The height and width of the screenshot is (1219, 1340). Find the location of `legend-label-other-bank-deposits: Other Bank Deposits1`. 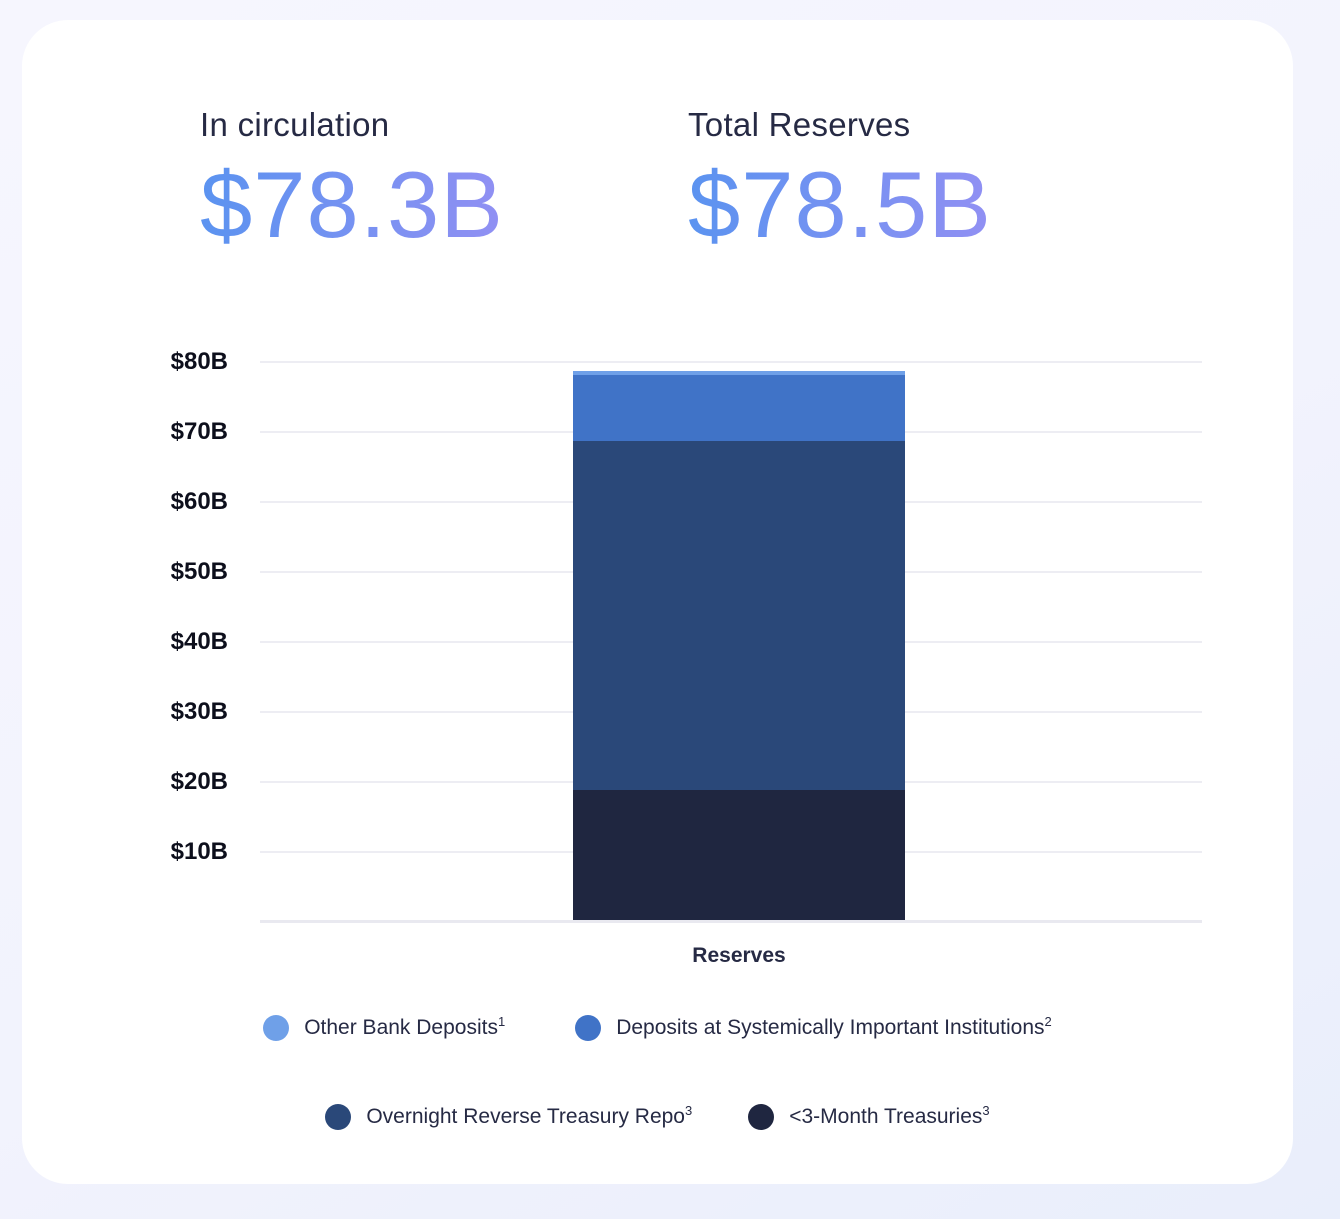

legend-label-other-bank-deposits: Other Bank Deposits1 is located at coordinates (405, 1026).